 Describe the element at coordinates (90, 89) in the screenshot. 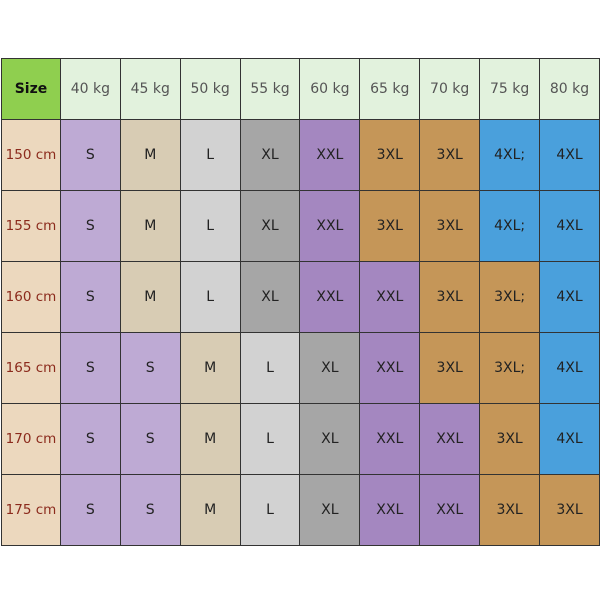

I see `weight-header-cell: 40 kg` at that location.